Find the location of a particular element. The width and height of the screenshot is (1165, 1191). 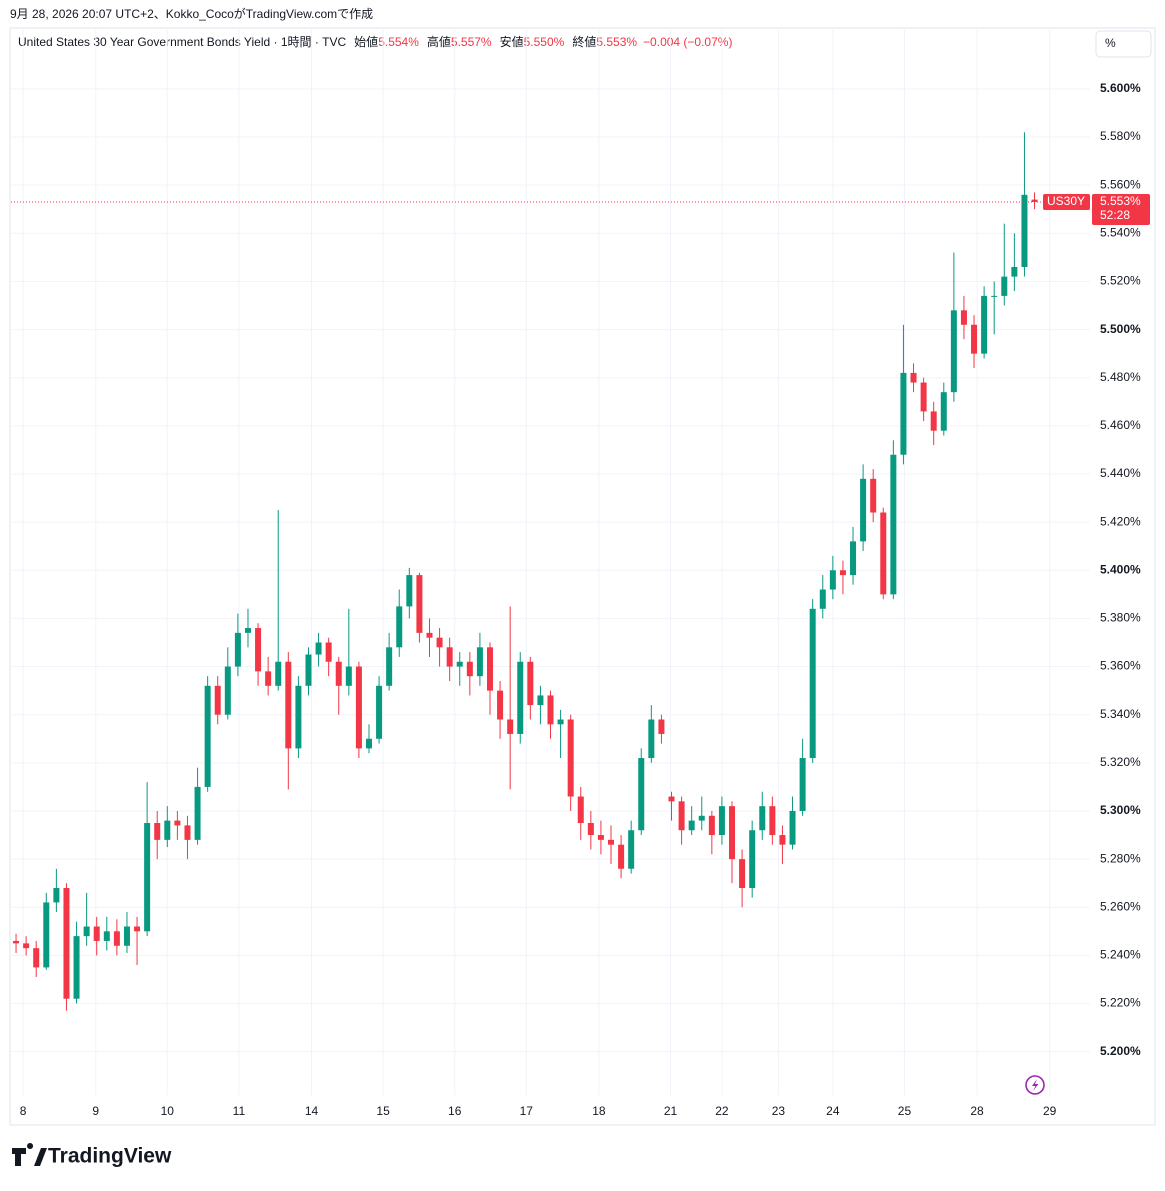

y-tick-label: 5.360% is located at coordinates (1120, 666).